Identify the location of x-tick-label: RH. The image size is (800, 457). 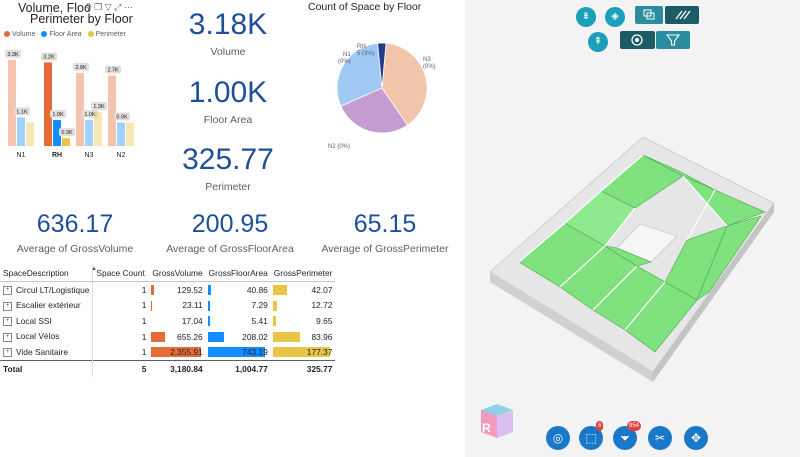
(57, 155).